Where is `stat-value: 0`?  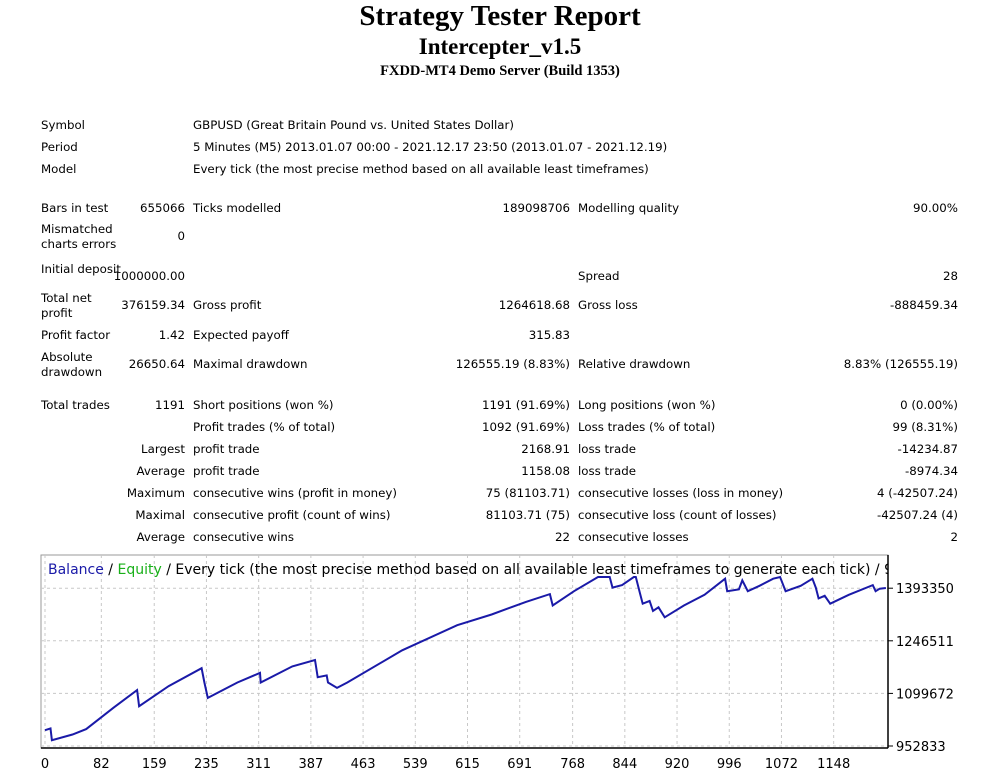 stat-value: 0 is located at coordinates (181, 236).